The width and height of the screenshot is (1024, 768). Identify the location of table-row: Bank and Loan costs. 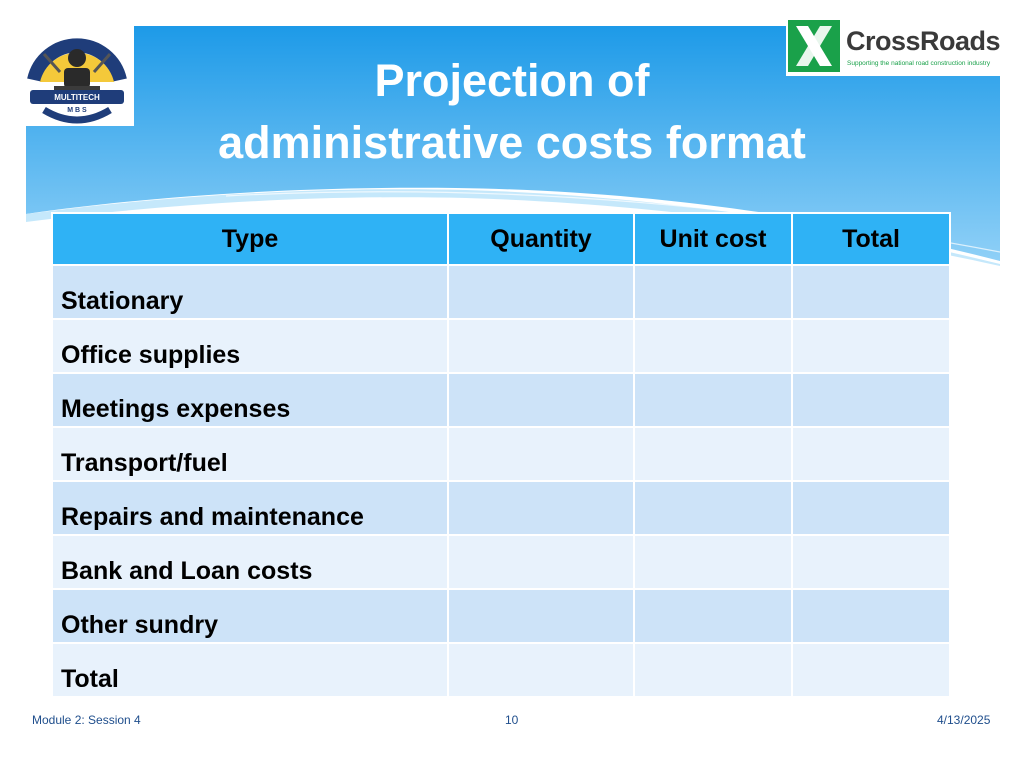
(501, 562).